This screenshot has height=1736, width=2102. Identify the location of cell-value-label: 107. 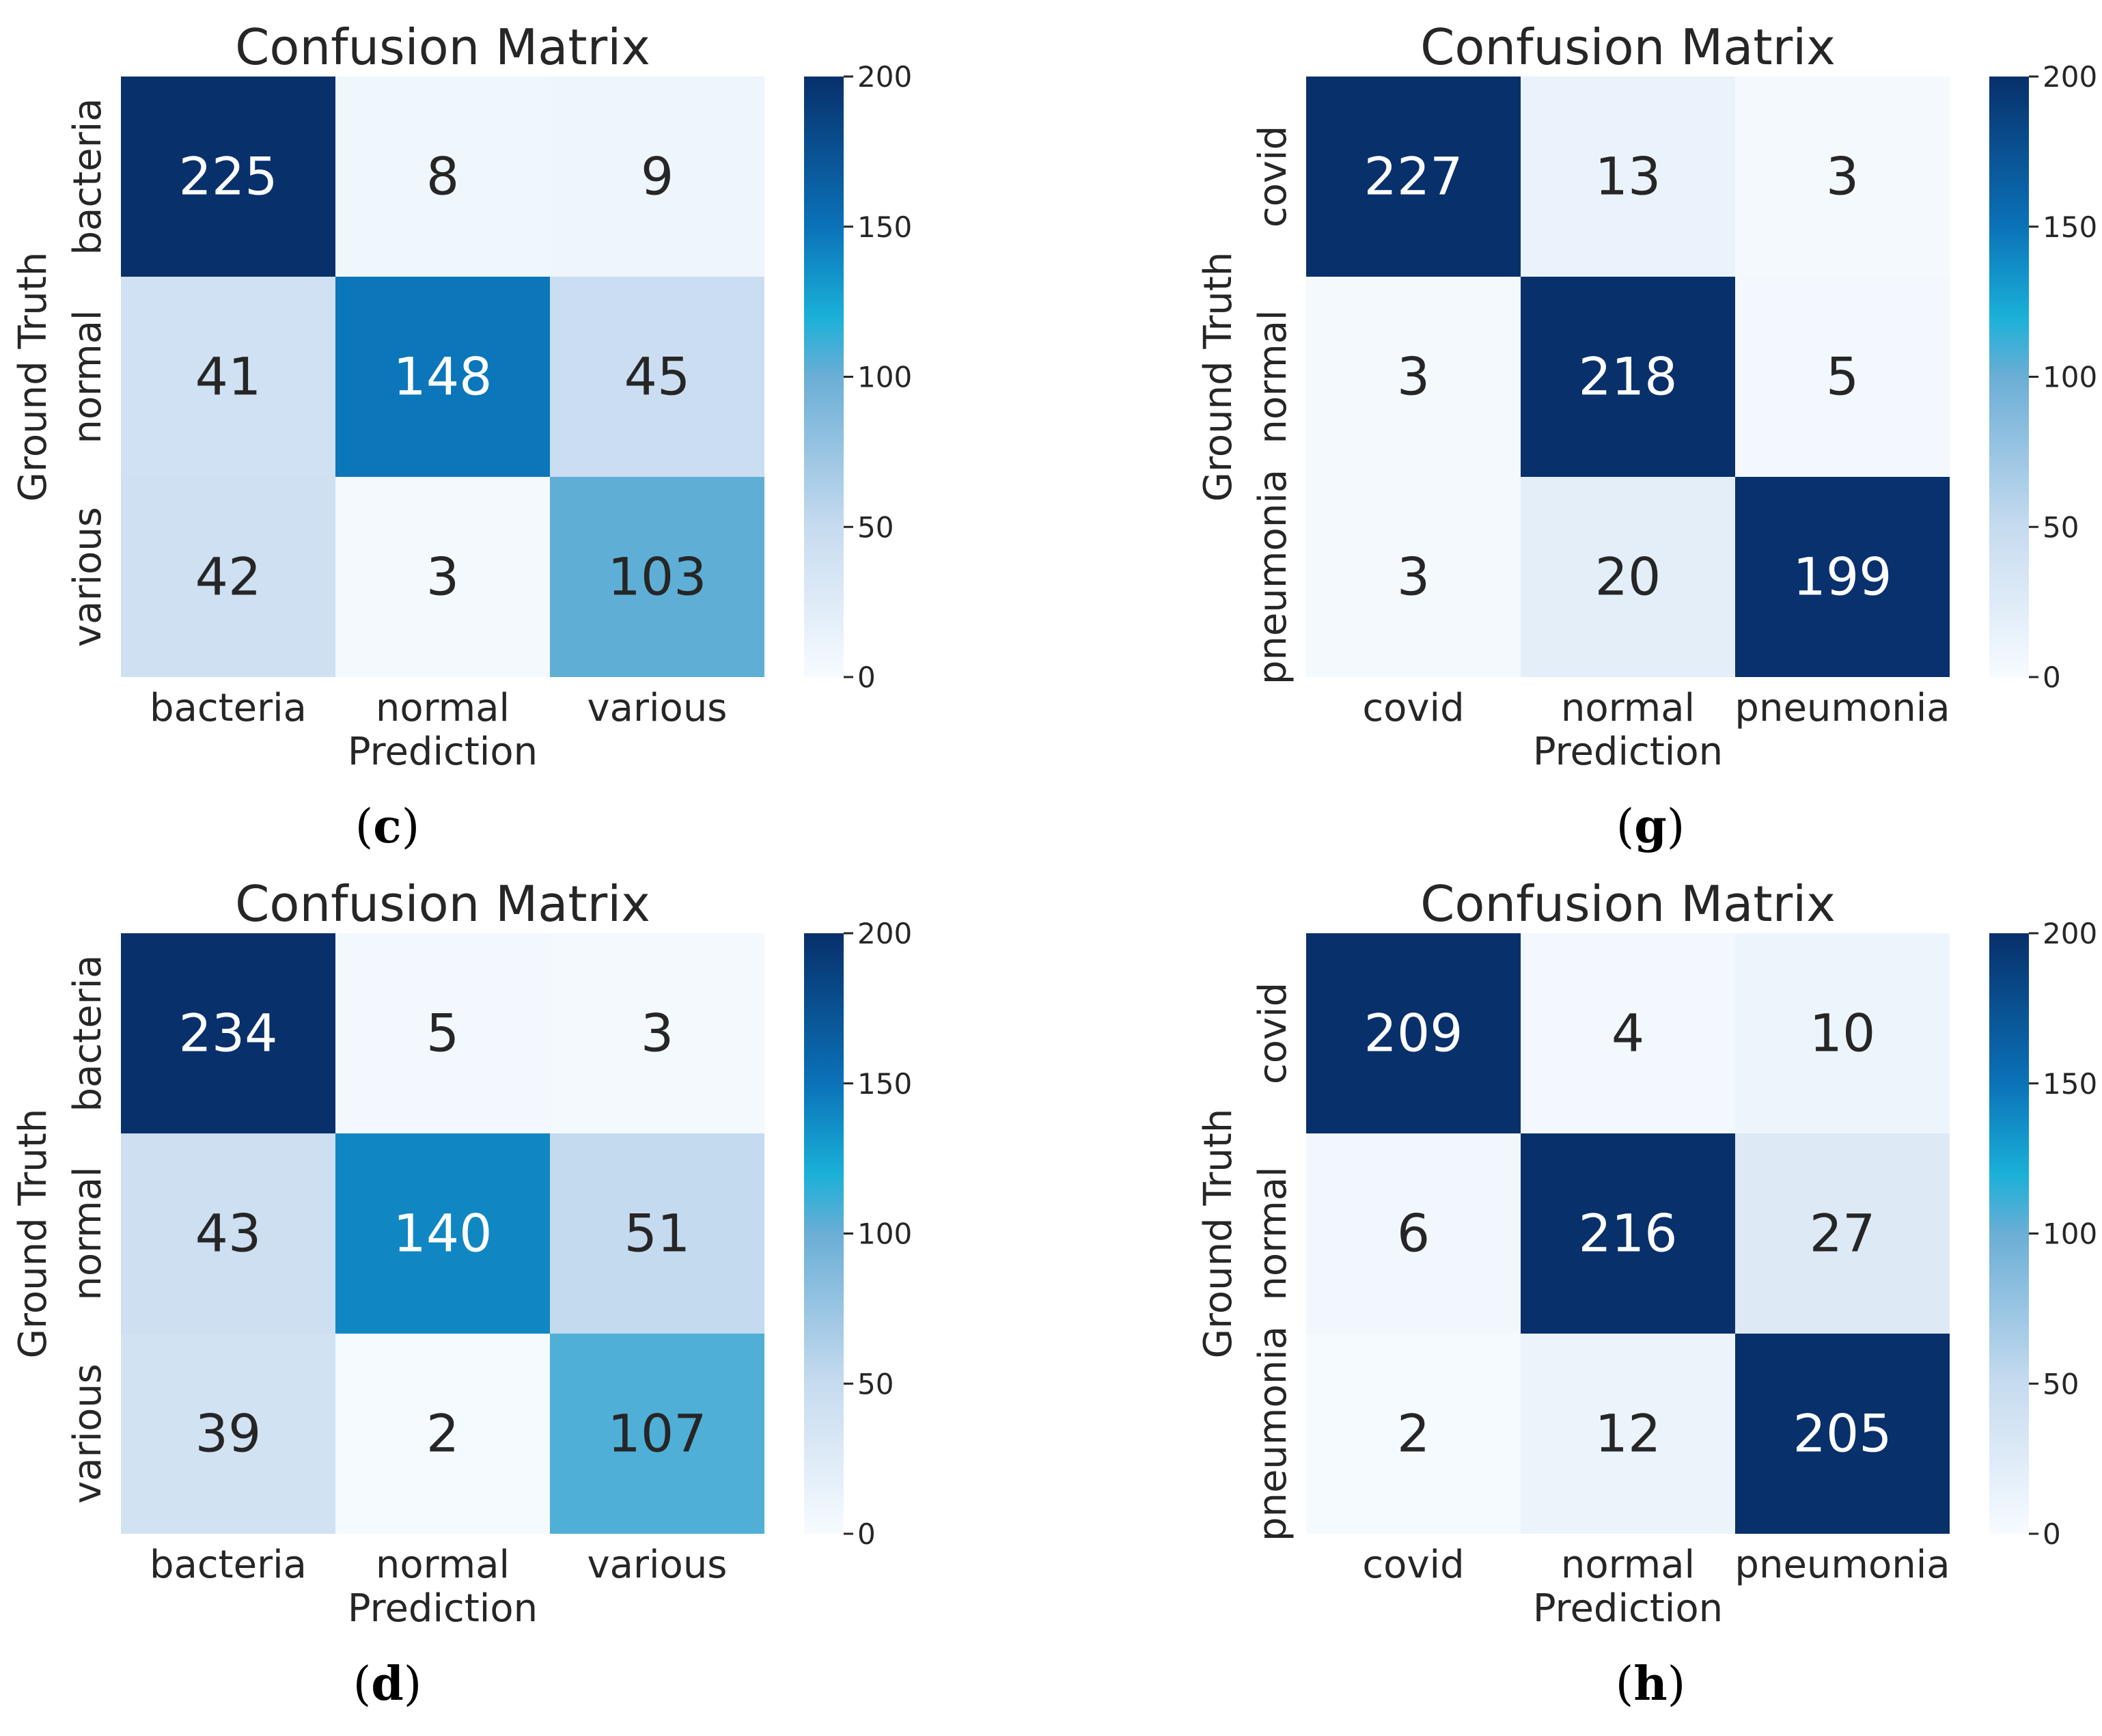
(656, 1433).